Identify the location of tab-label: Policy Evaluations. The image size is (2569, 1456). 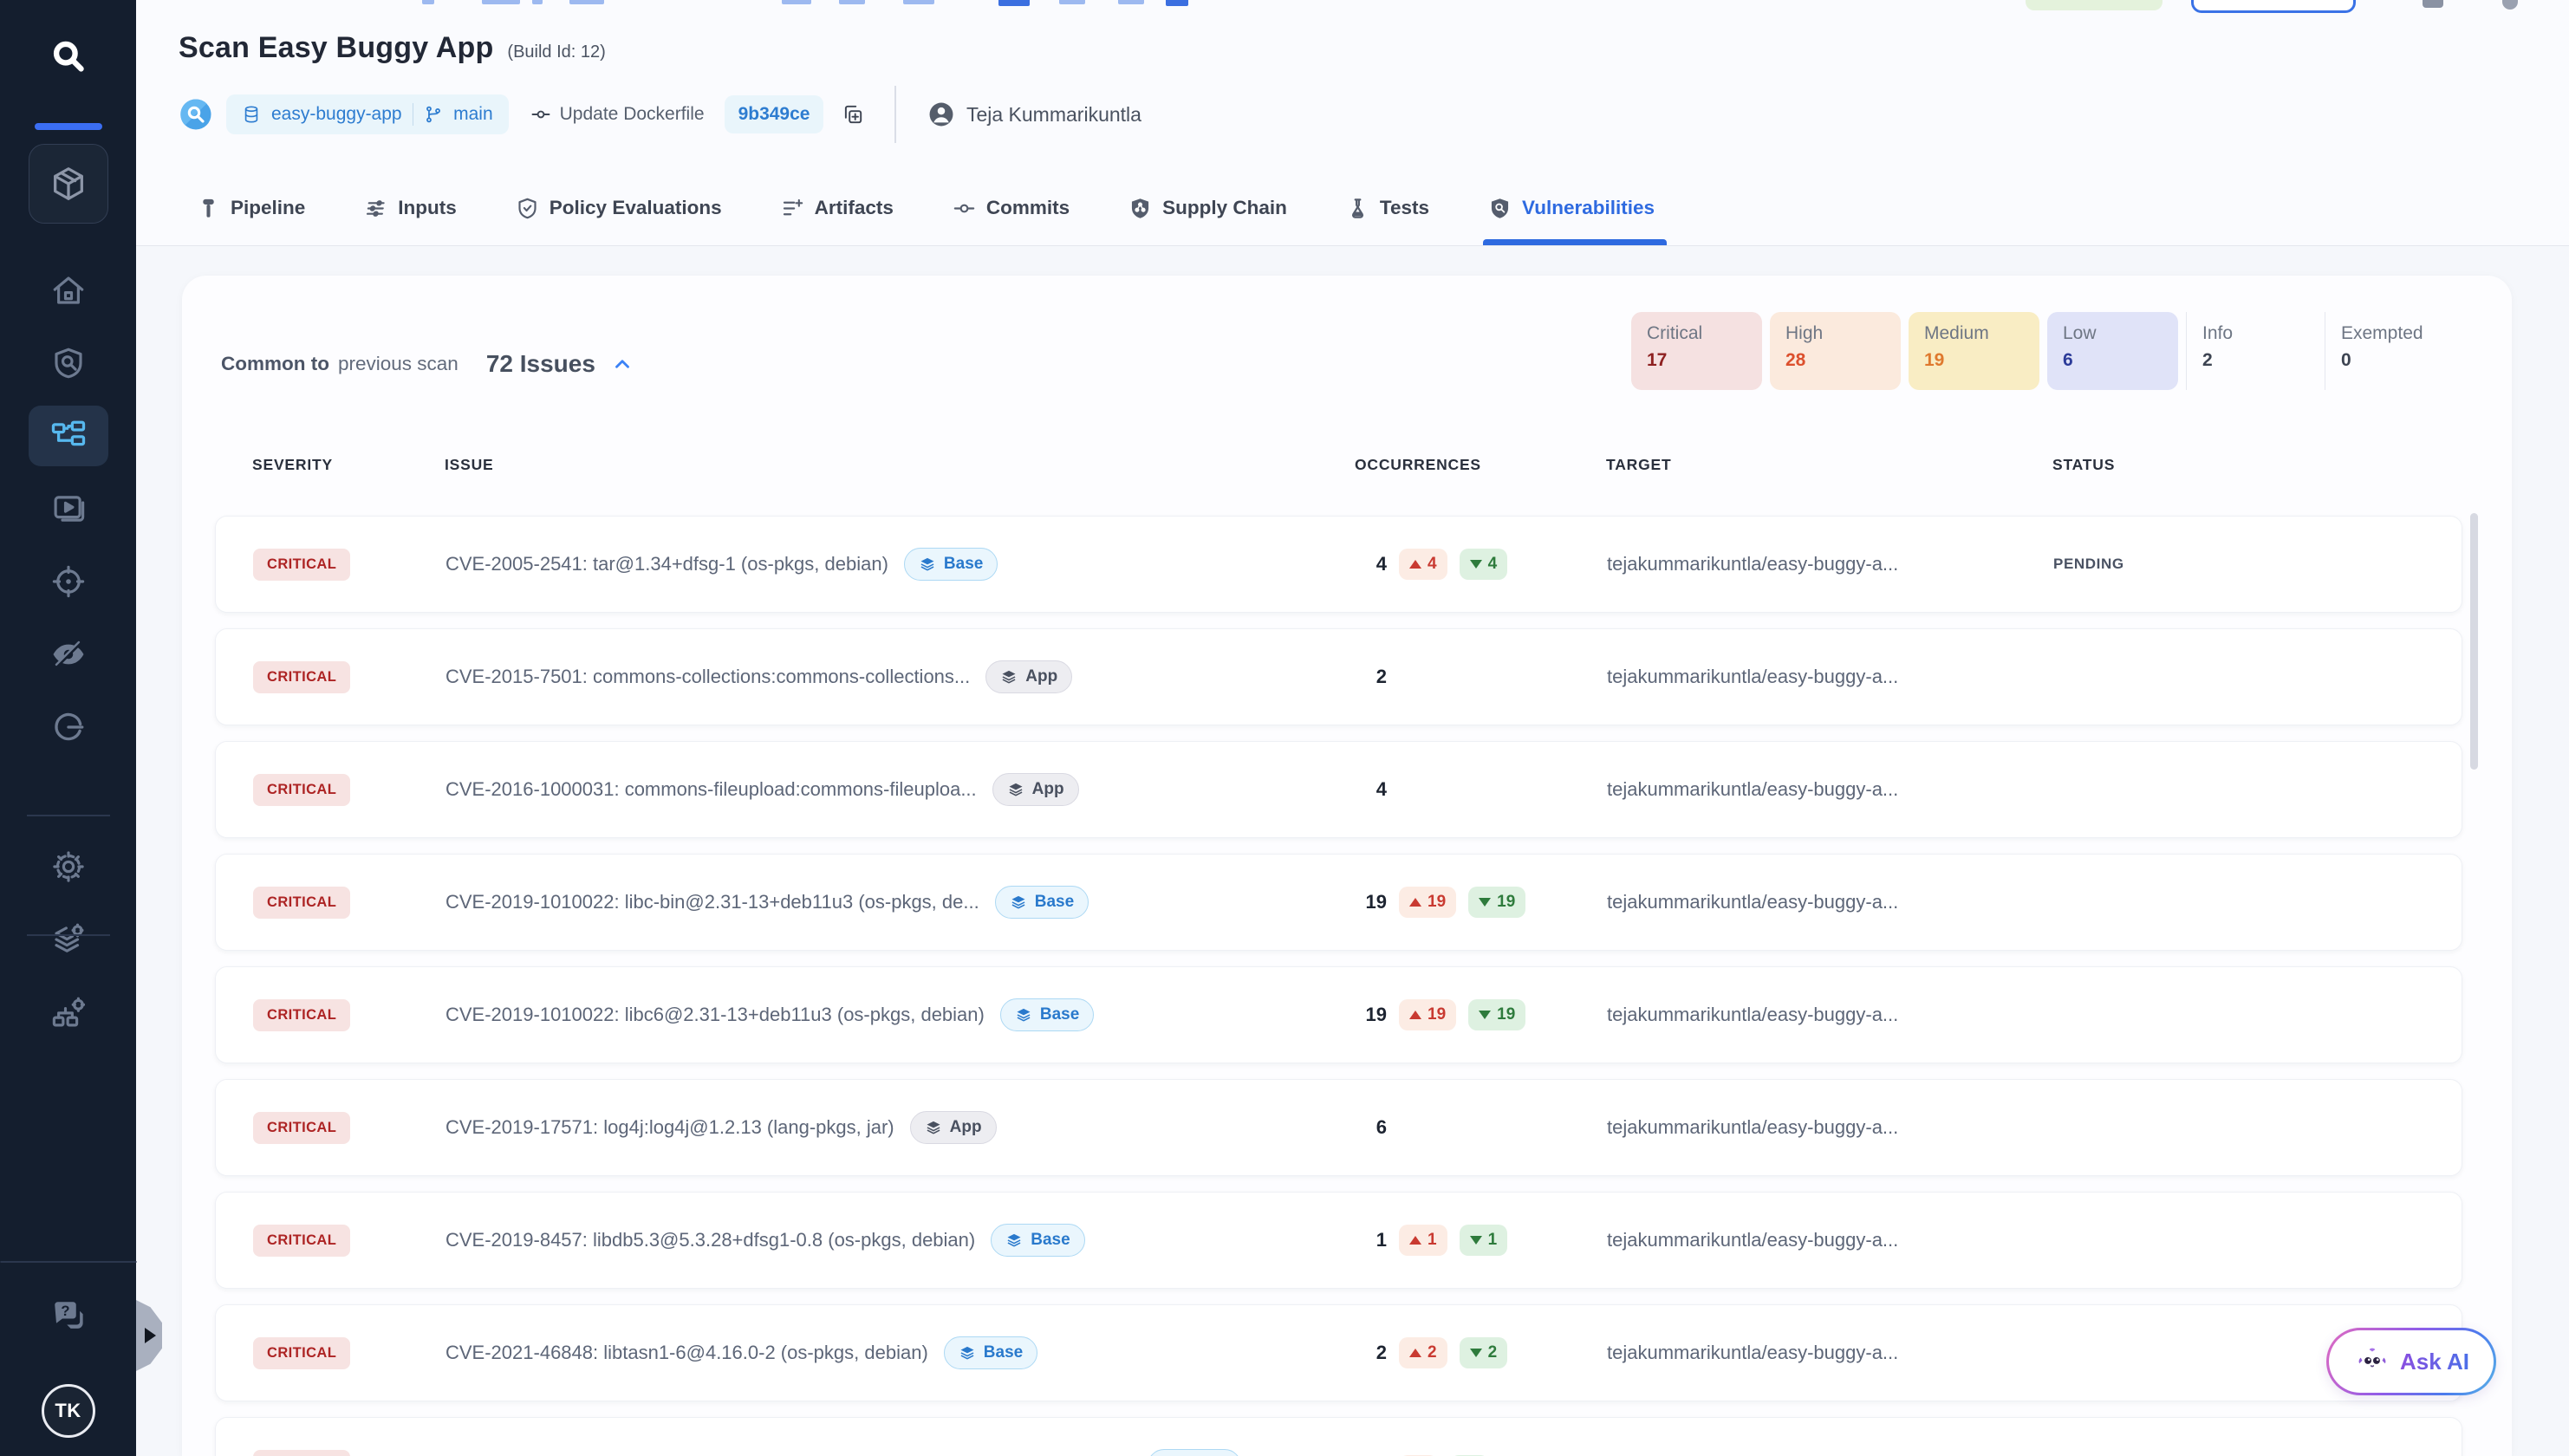
(636, 207).